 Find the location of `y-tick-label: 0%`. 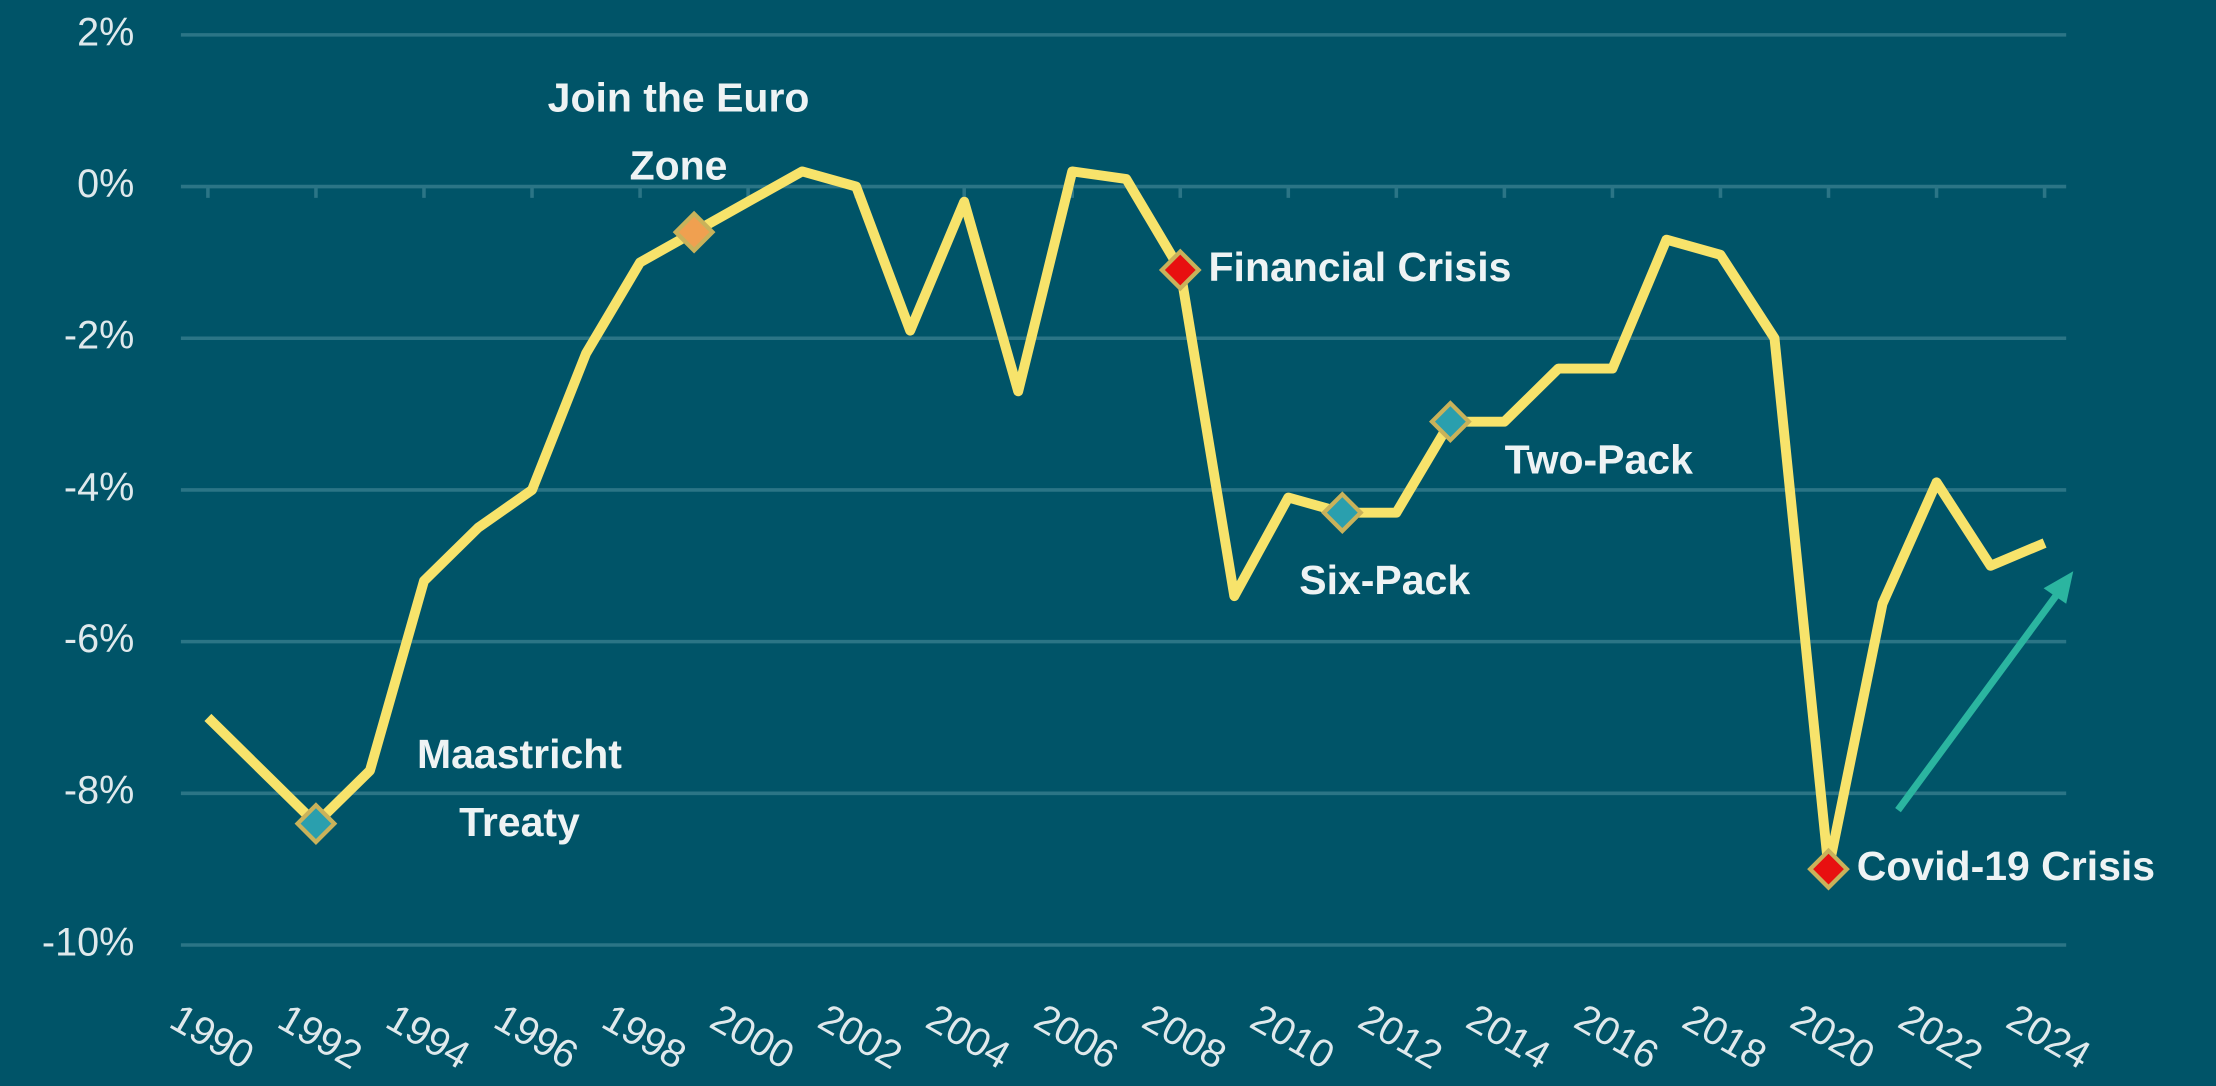

y-tick-label: 0% is located at coordinates (105, 184).